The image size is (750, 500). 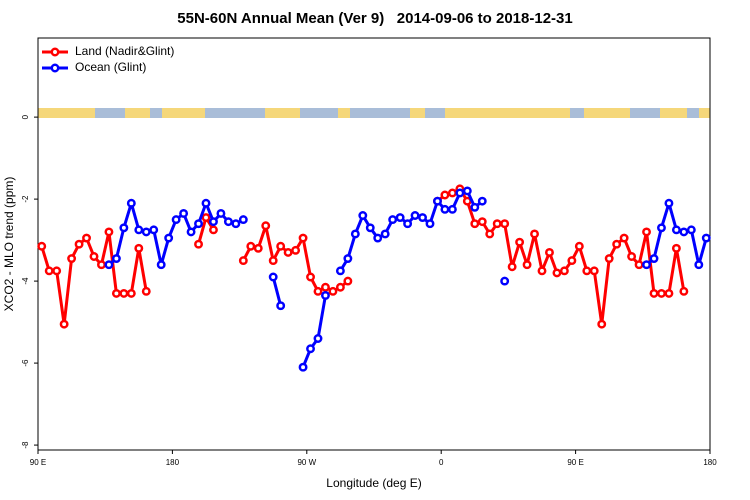 What do you see at coordinates (25, 281) in the screenshot?
I see `y-tick-label: -4` at bounding box center [25, 281].